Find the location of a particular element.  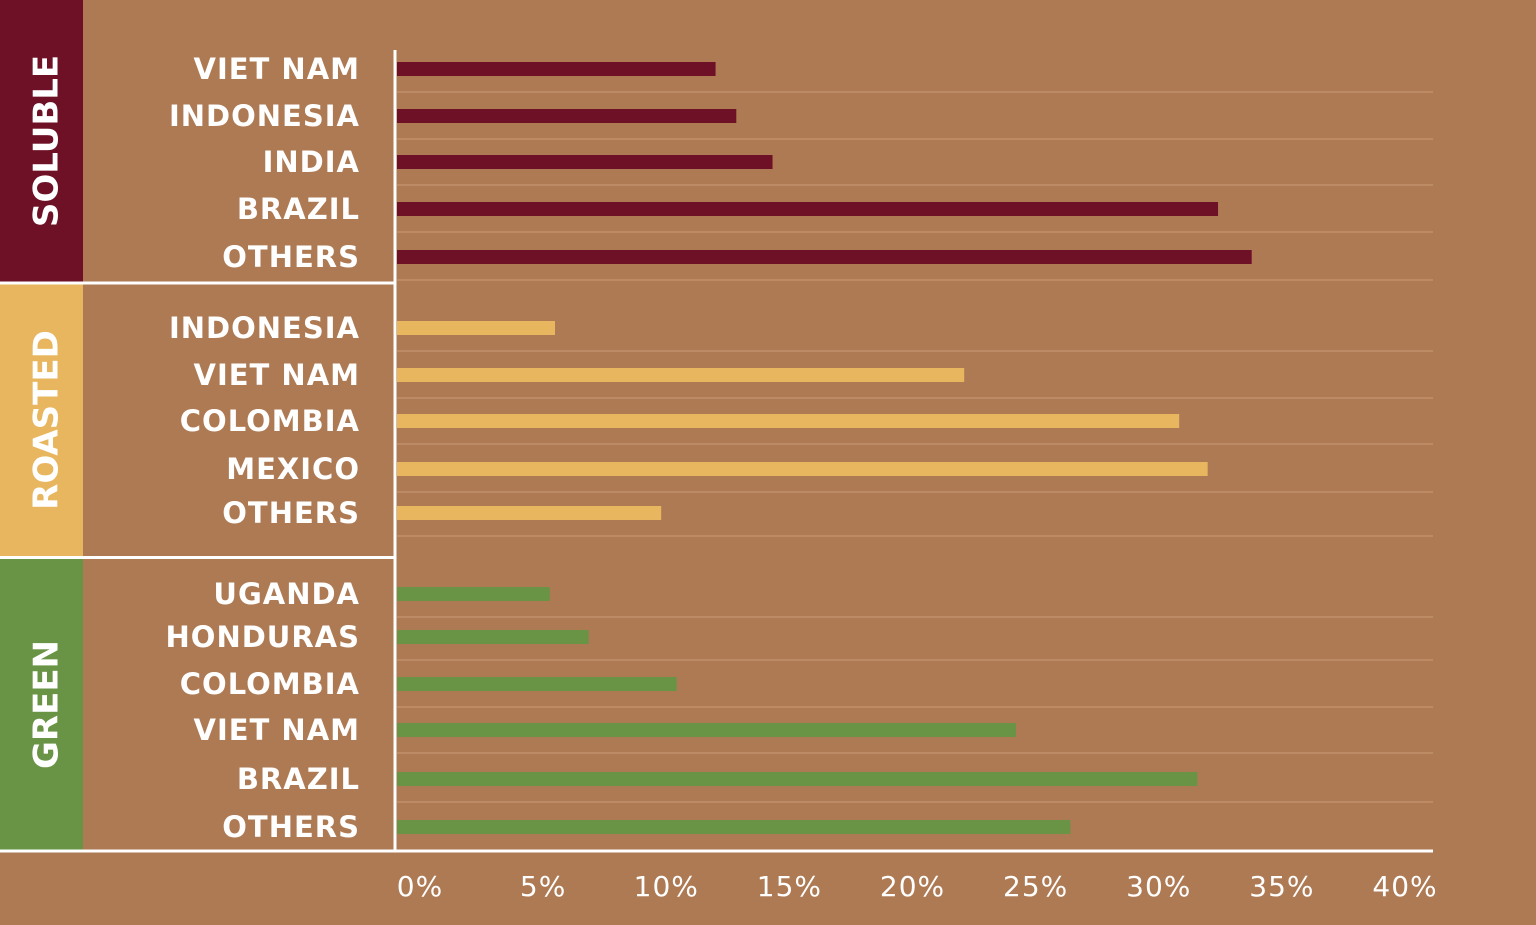

group-label: GREEN is located at coordinates (47, 704).